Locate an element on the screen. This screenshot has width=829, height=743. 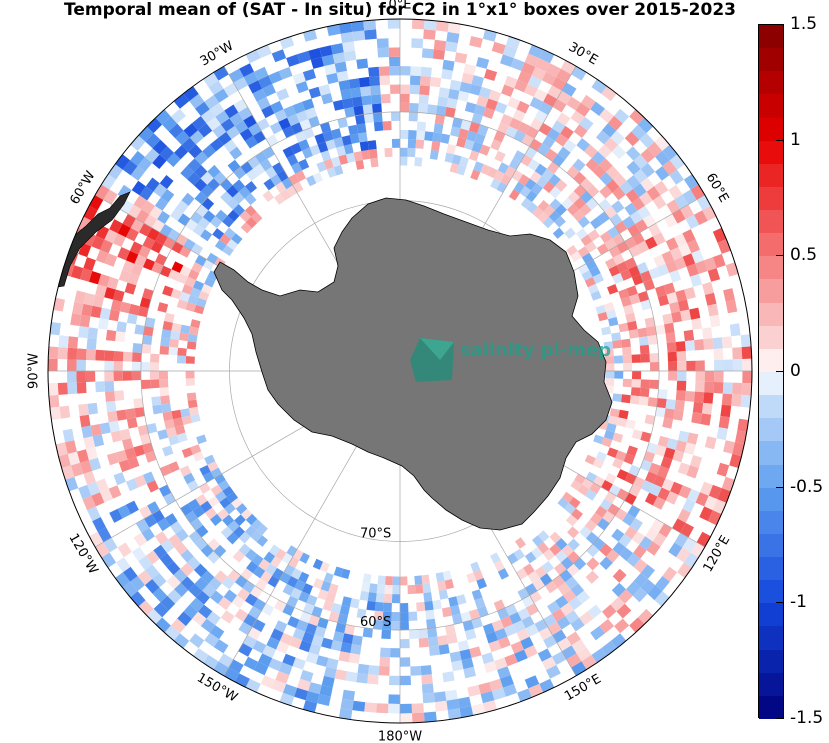
longitude-label: 150°E is located at coordinates (583, 688).